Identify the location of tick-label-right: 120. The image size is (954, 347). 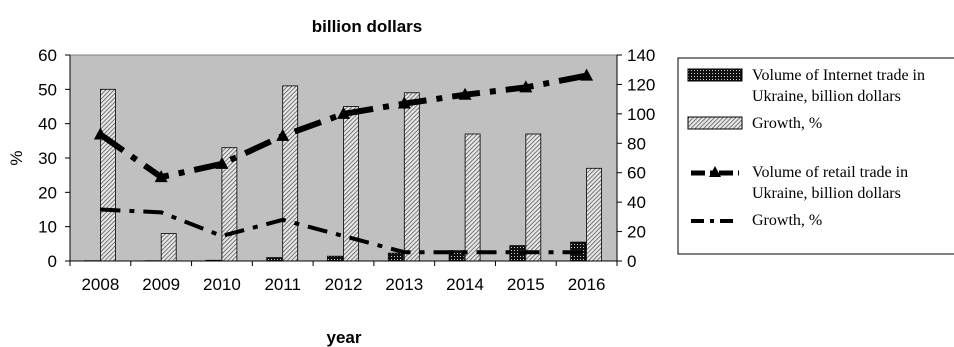
(641, 84).